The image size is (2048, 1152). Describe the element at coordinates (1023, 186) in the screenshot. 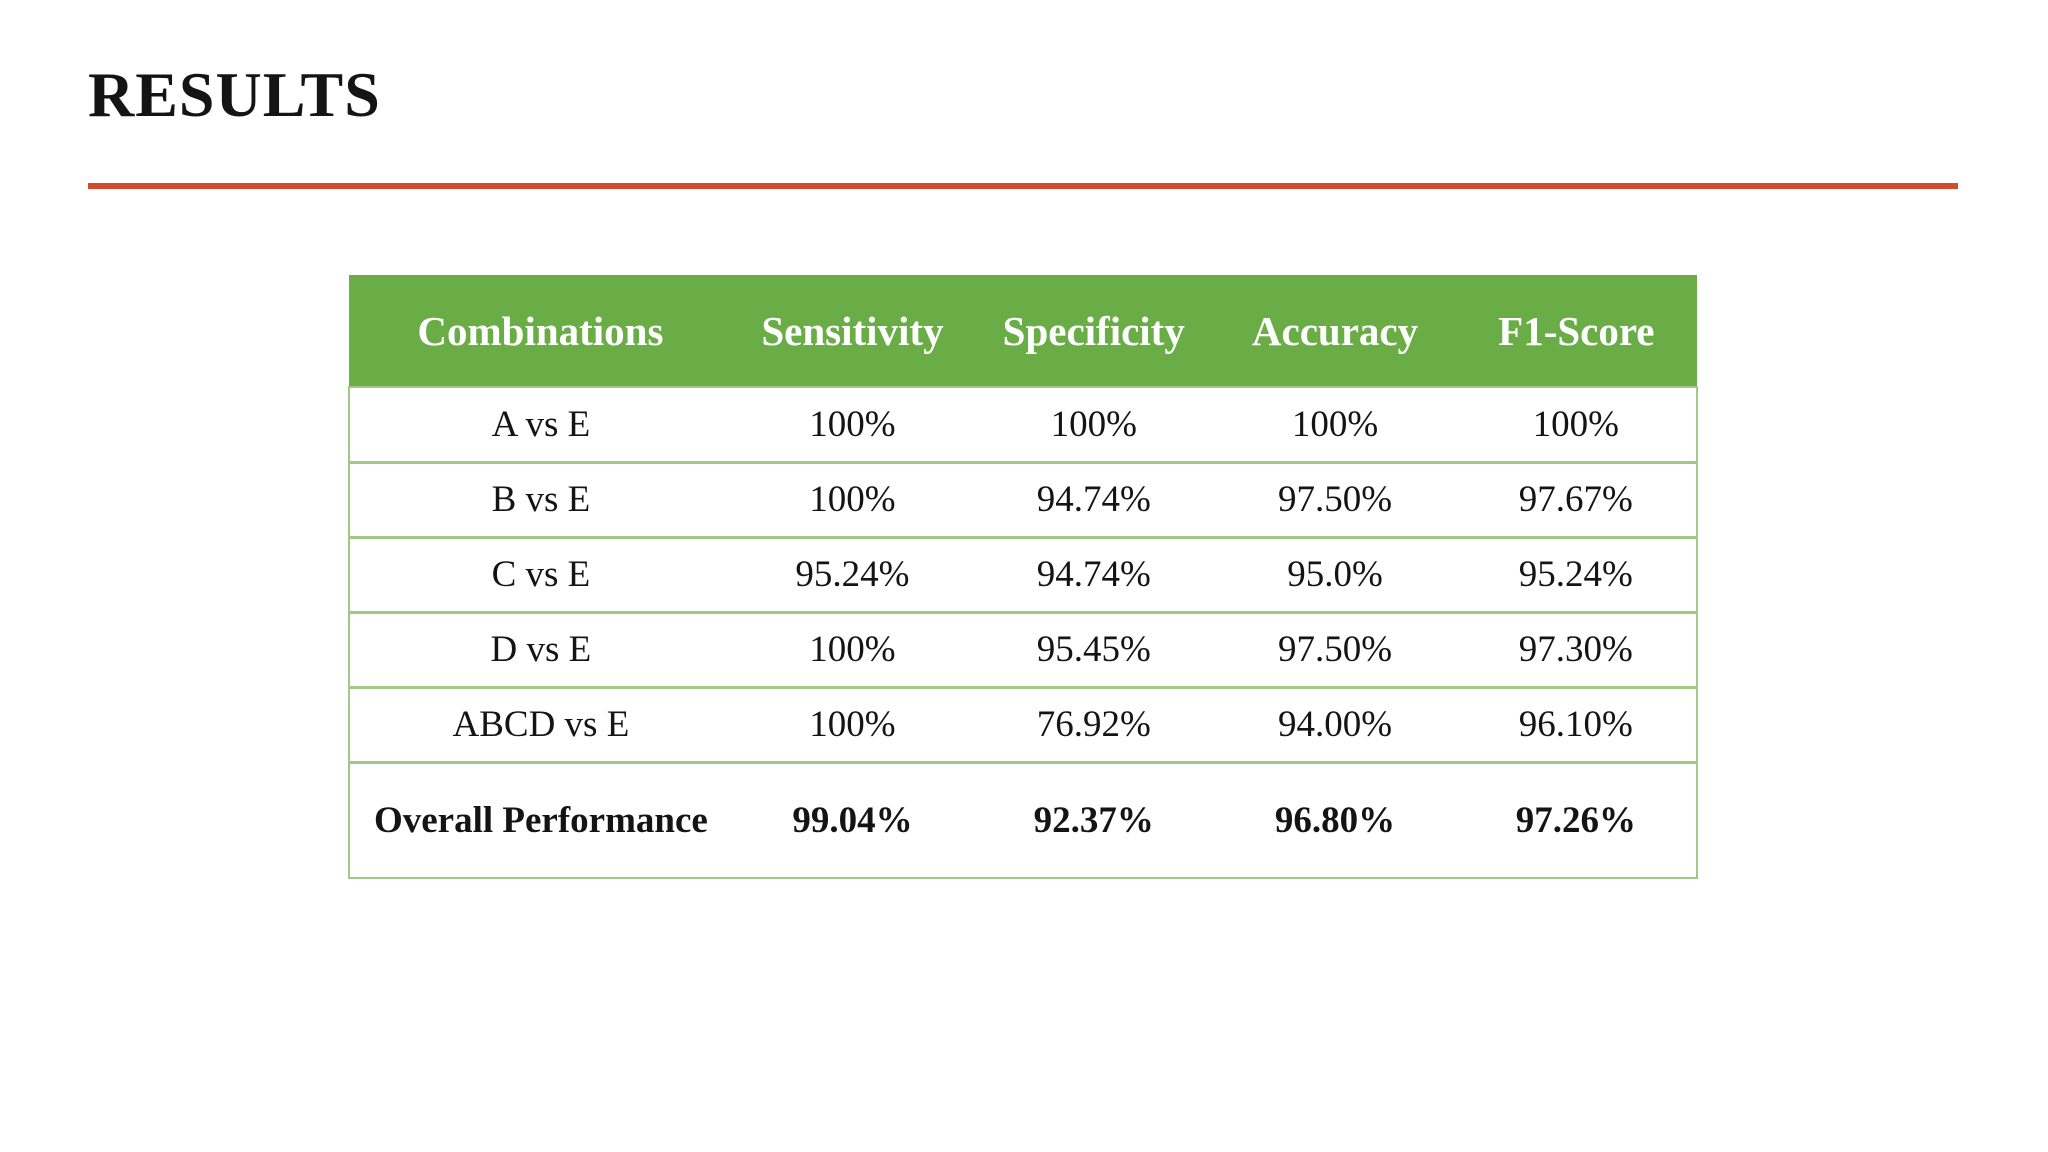

I see `title-divider-rule` at that location.